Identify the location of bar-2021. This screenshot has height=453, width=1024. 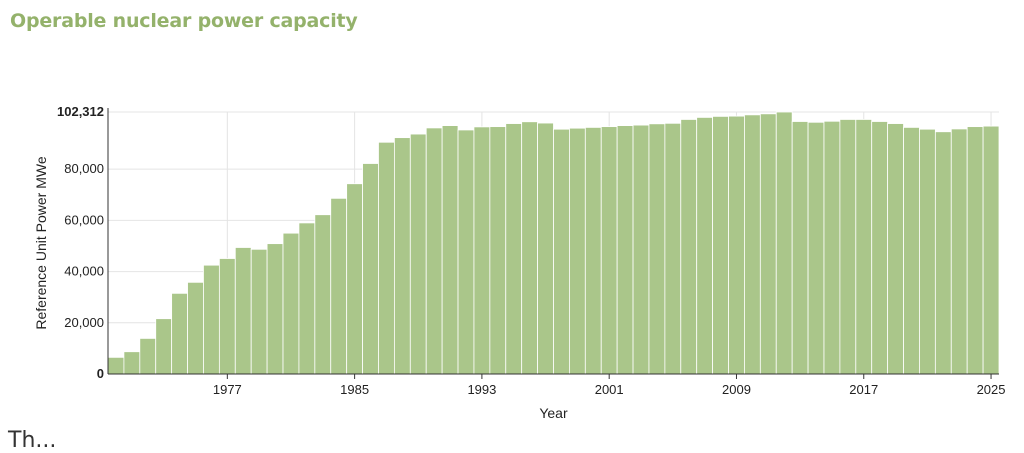
(927, 251).